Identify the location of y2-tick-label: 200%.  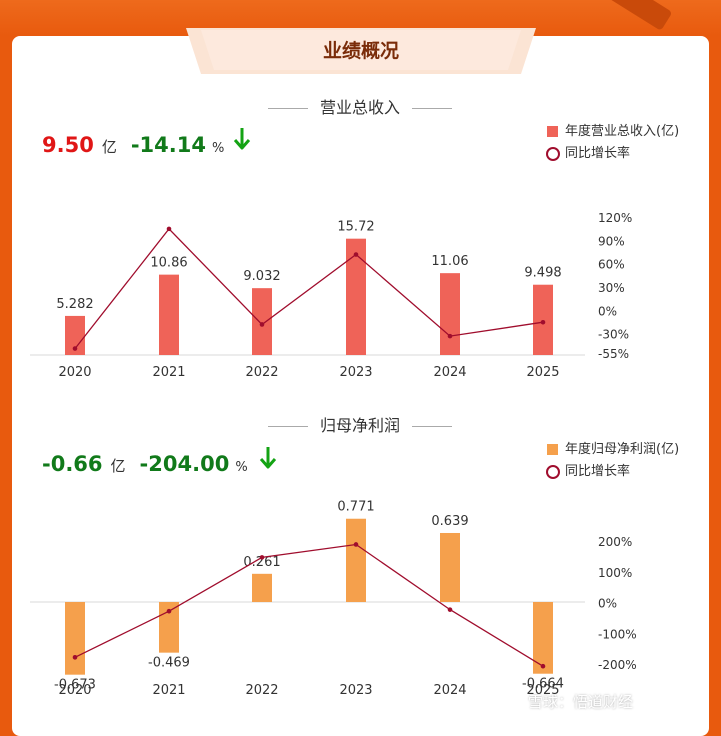
(615, 542).